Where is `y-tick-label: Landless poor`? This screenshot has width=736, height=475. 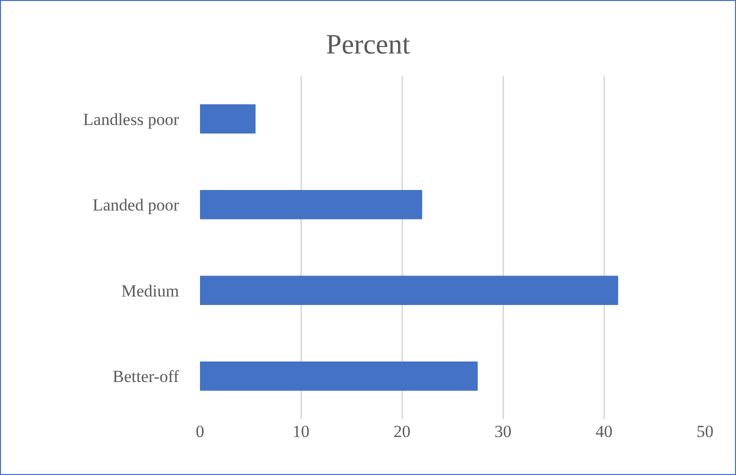 y-tick-label: Landless poor is located at coordinates (131, 119).